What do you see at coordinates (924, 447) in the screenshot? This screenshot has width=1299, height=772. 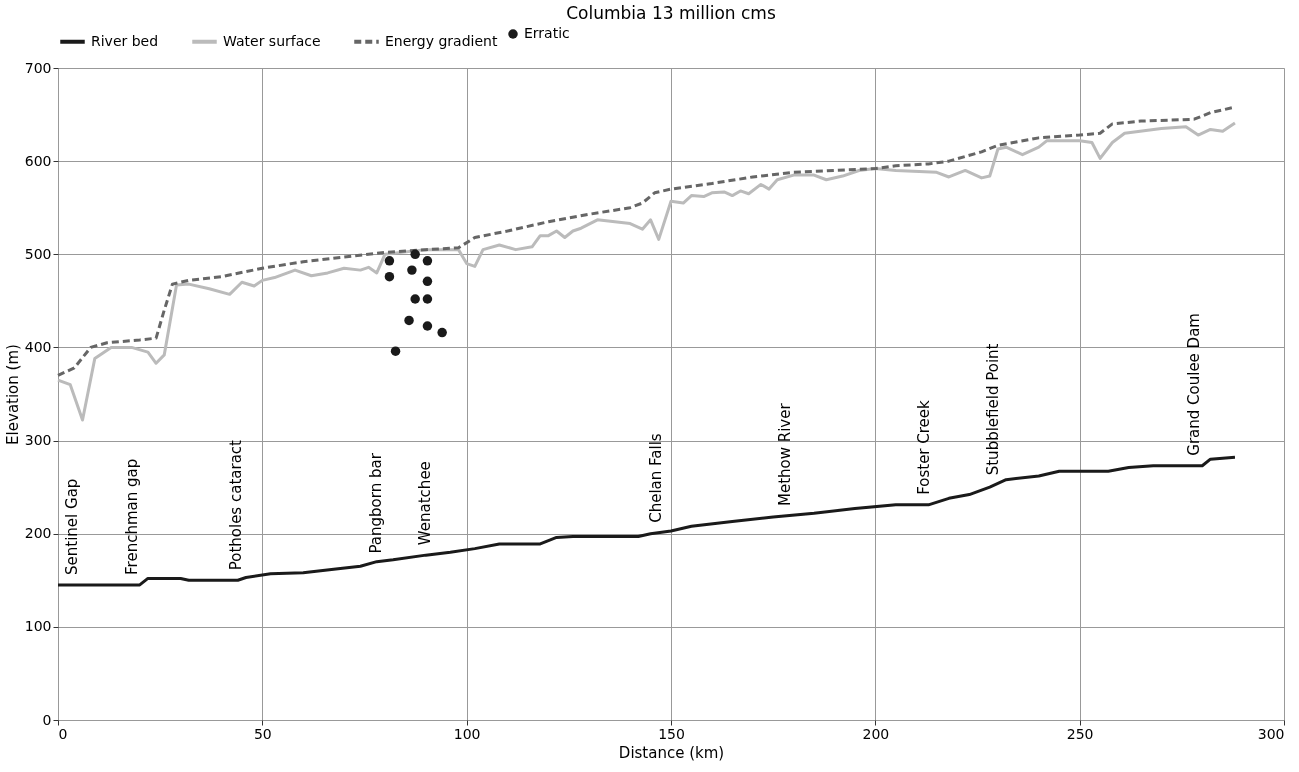 I see `annotation: Foster Creek` at bounding box center [924, 447].